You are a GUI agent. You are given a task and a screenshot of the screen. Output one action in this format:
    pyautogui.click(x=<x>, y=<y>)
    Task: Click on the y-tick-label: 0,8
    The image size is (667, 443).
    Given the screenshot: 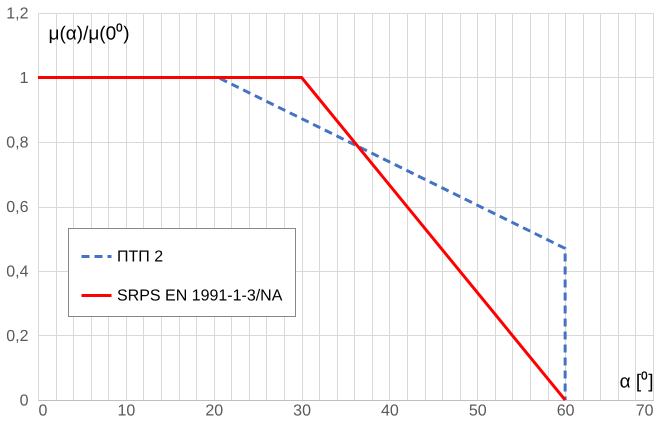 What is the action you would take?
    pyautogui.click(x=17, y=143)
    